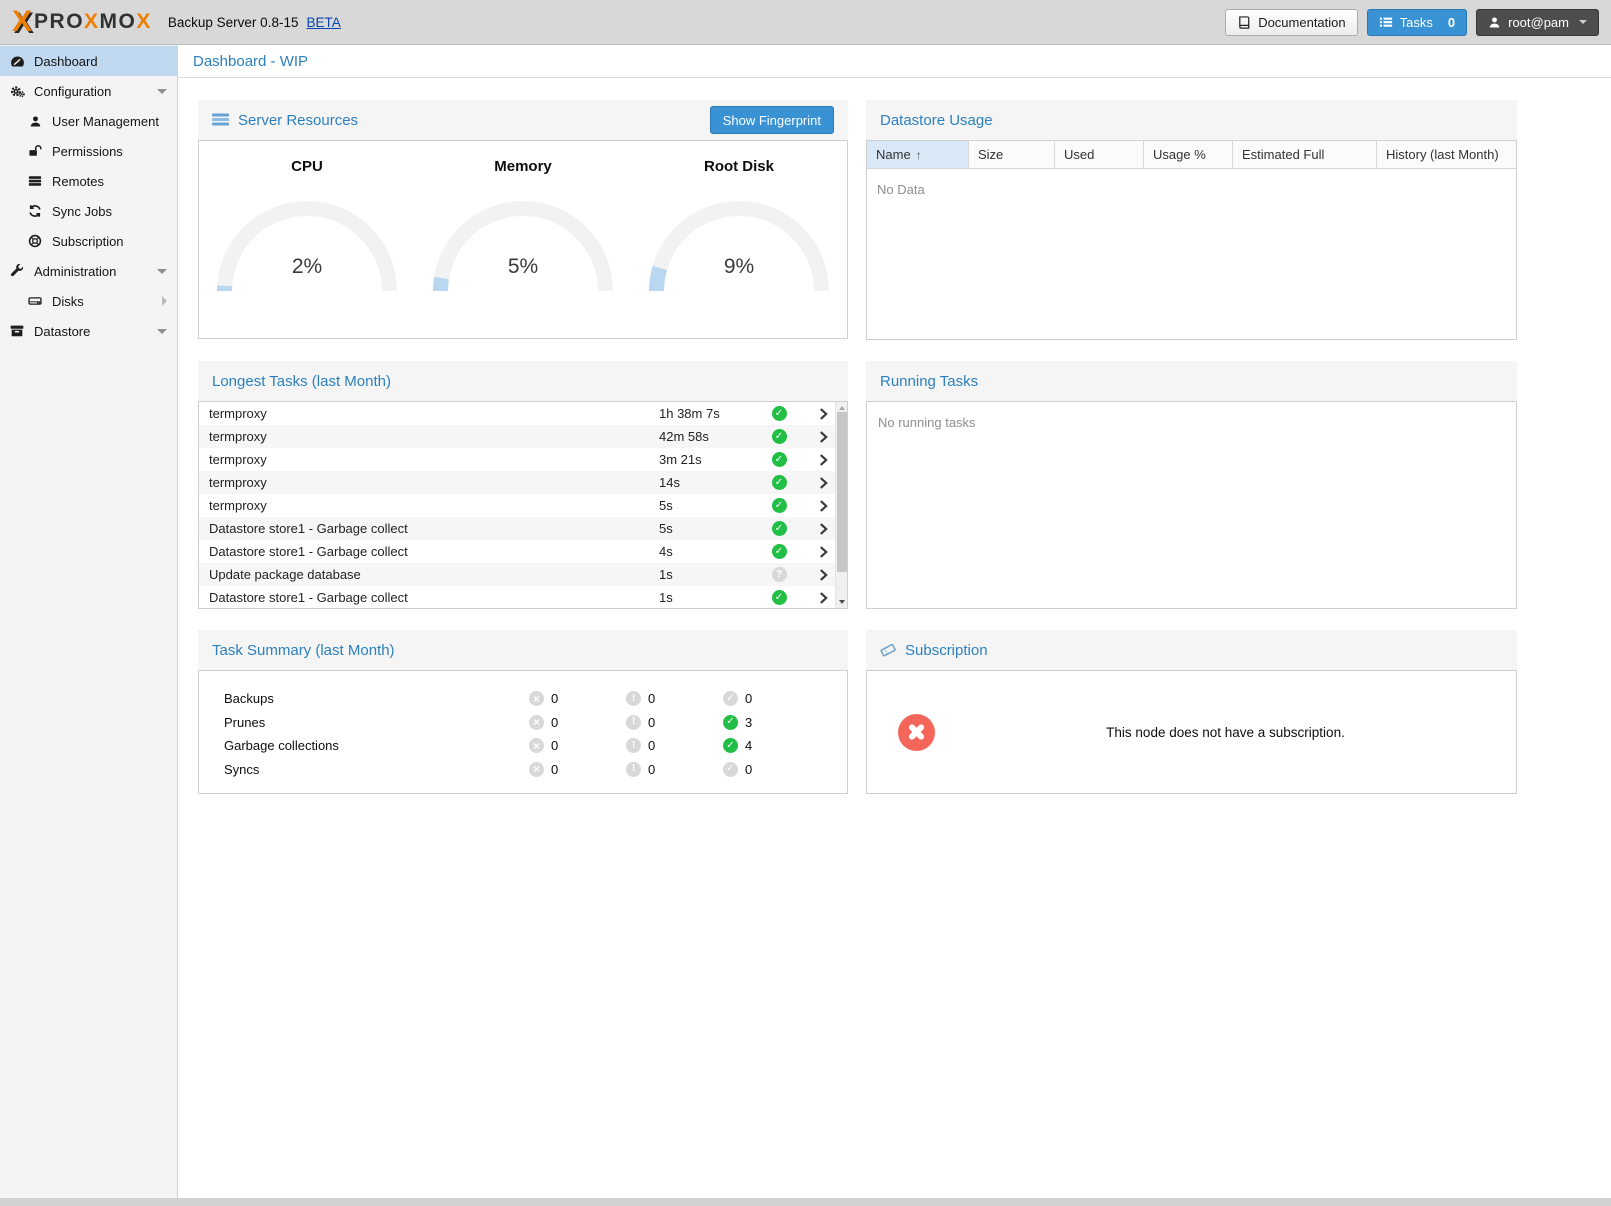 Image resolution: width=1611 pixels, height=1206 pixels. I want to click on beta-link: BETA, so click(323, 22).